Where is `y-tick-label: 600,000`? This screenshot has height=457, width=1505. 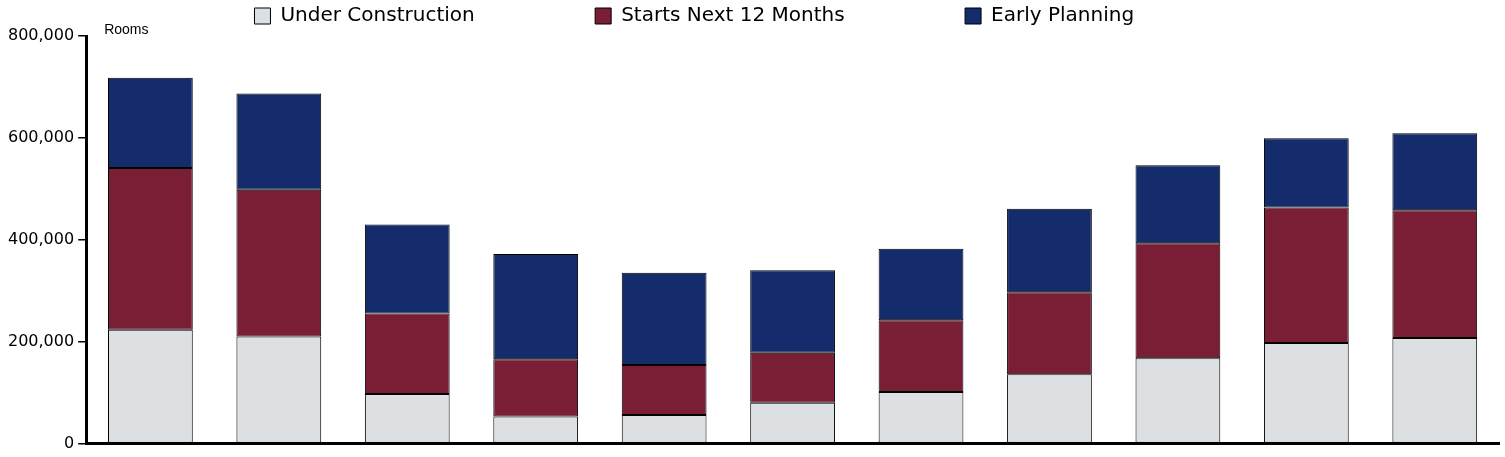
y-tick-label: 600,000 is located at coordinates (41, 137).